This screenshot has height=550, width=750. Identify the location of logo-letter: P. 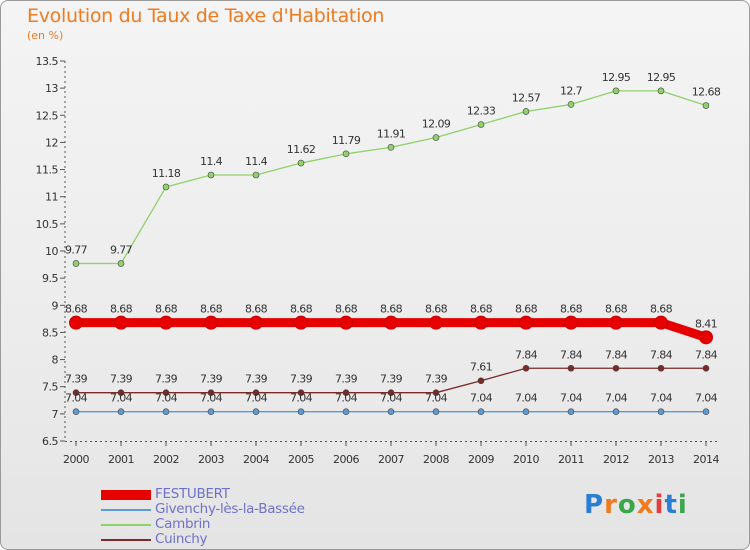
(594, 505).